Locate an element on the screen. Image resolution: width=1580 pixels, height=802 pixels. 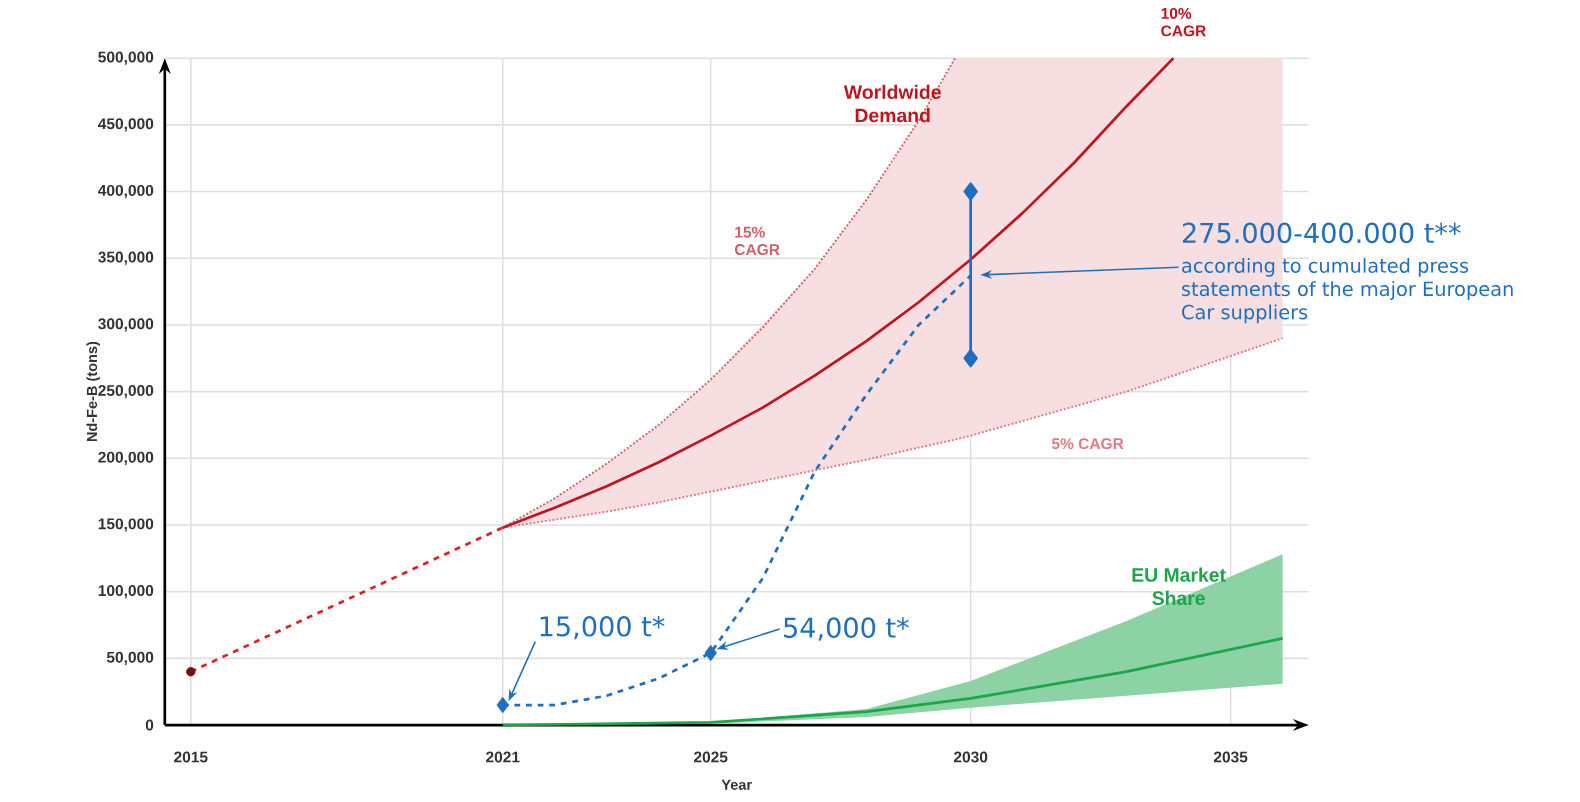
y-tick-label: 250,000 is located at coordinates (126, 392).